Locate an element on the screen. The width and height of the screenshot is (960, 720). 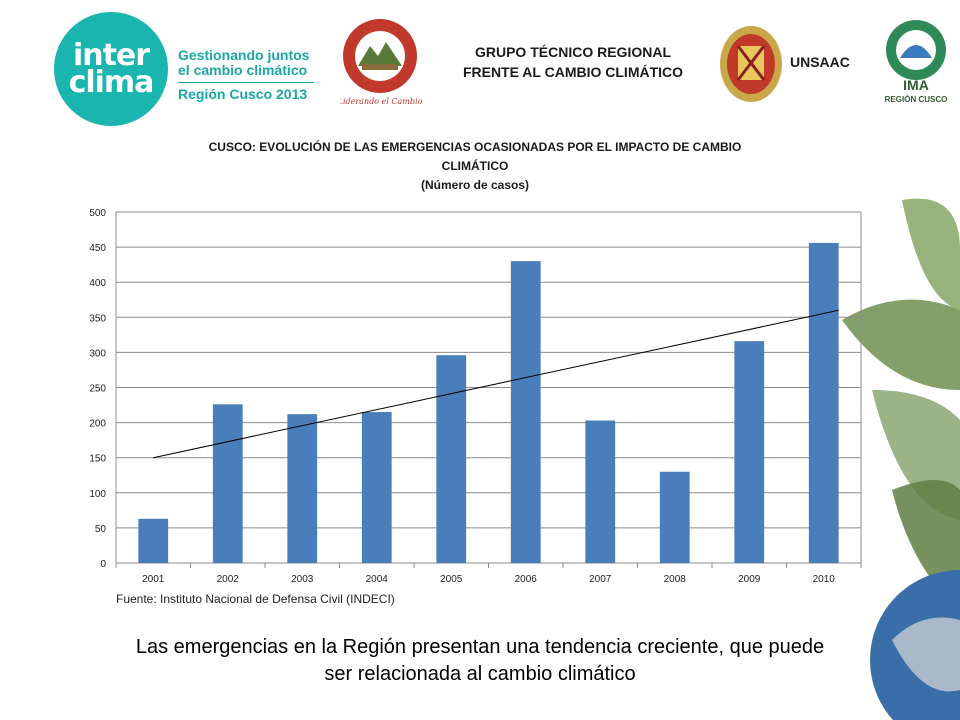
x-tick-label: 2006 is located at coordinates (526, 579).